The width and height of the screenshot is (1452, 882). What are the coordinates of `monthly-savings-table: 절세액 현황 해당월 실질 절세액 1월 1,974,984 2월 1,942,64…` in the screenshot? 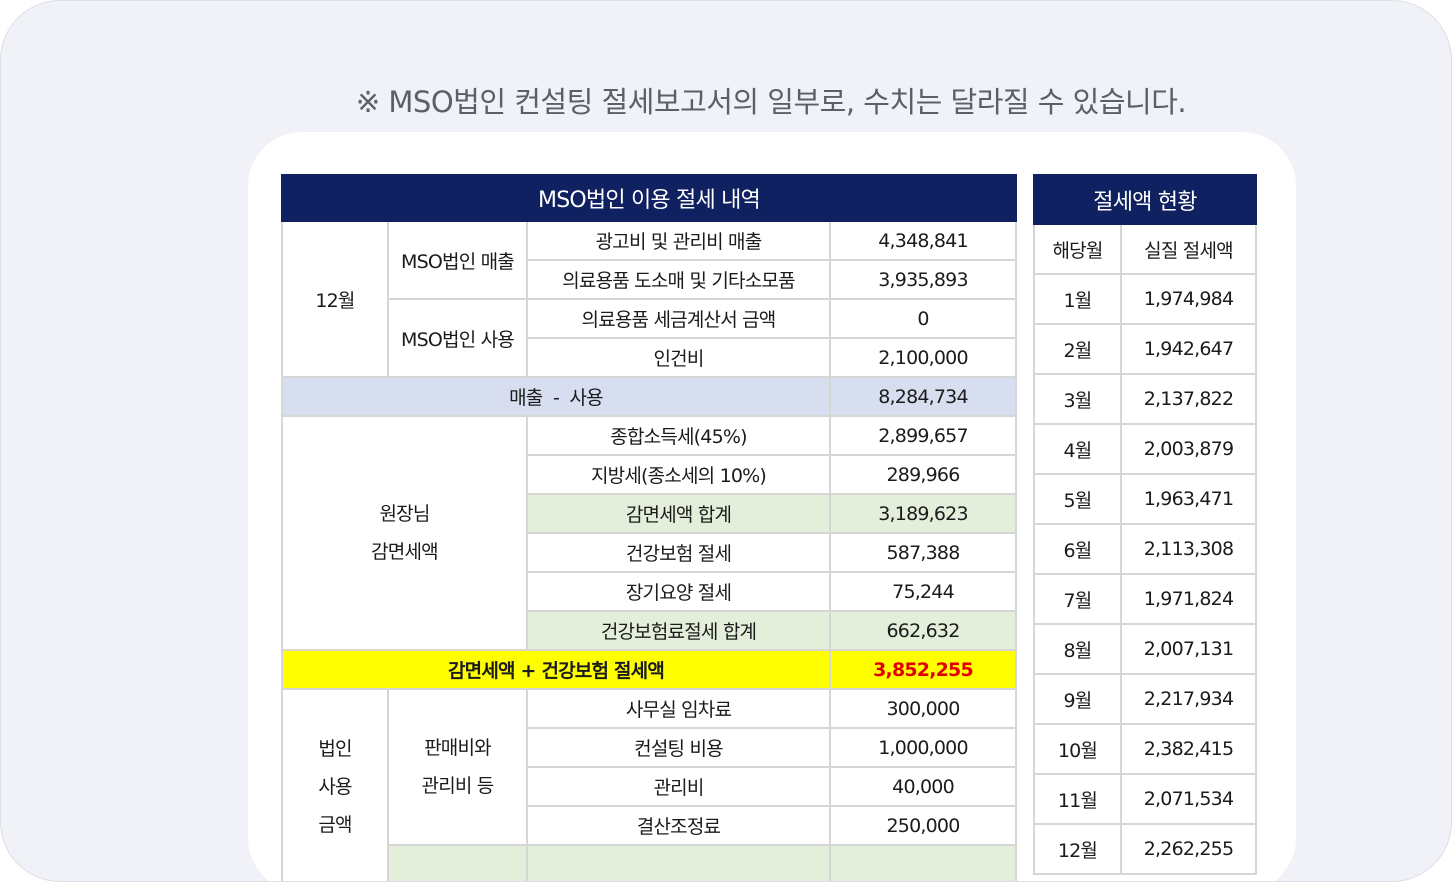 It's located at (1145, 524).